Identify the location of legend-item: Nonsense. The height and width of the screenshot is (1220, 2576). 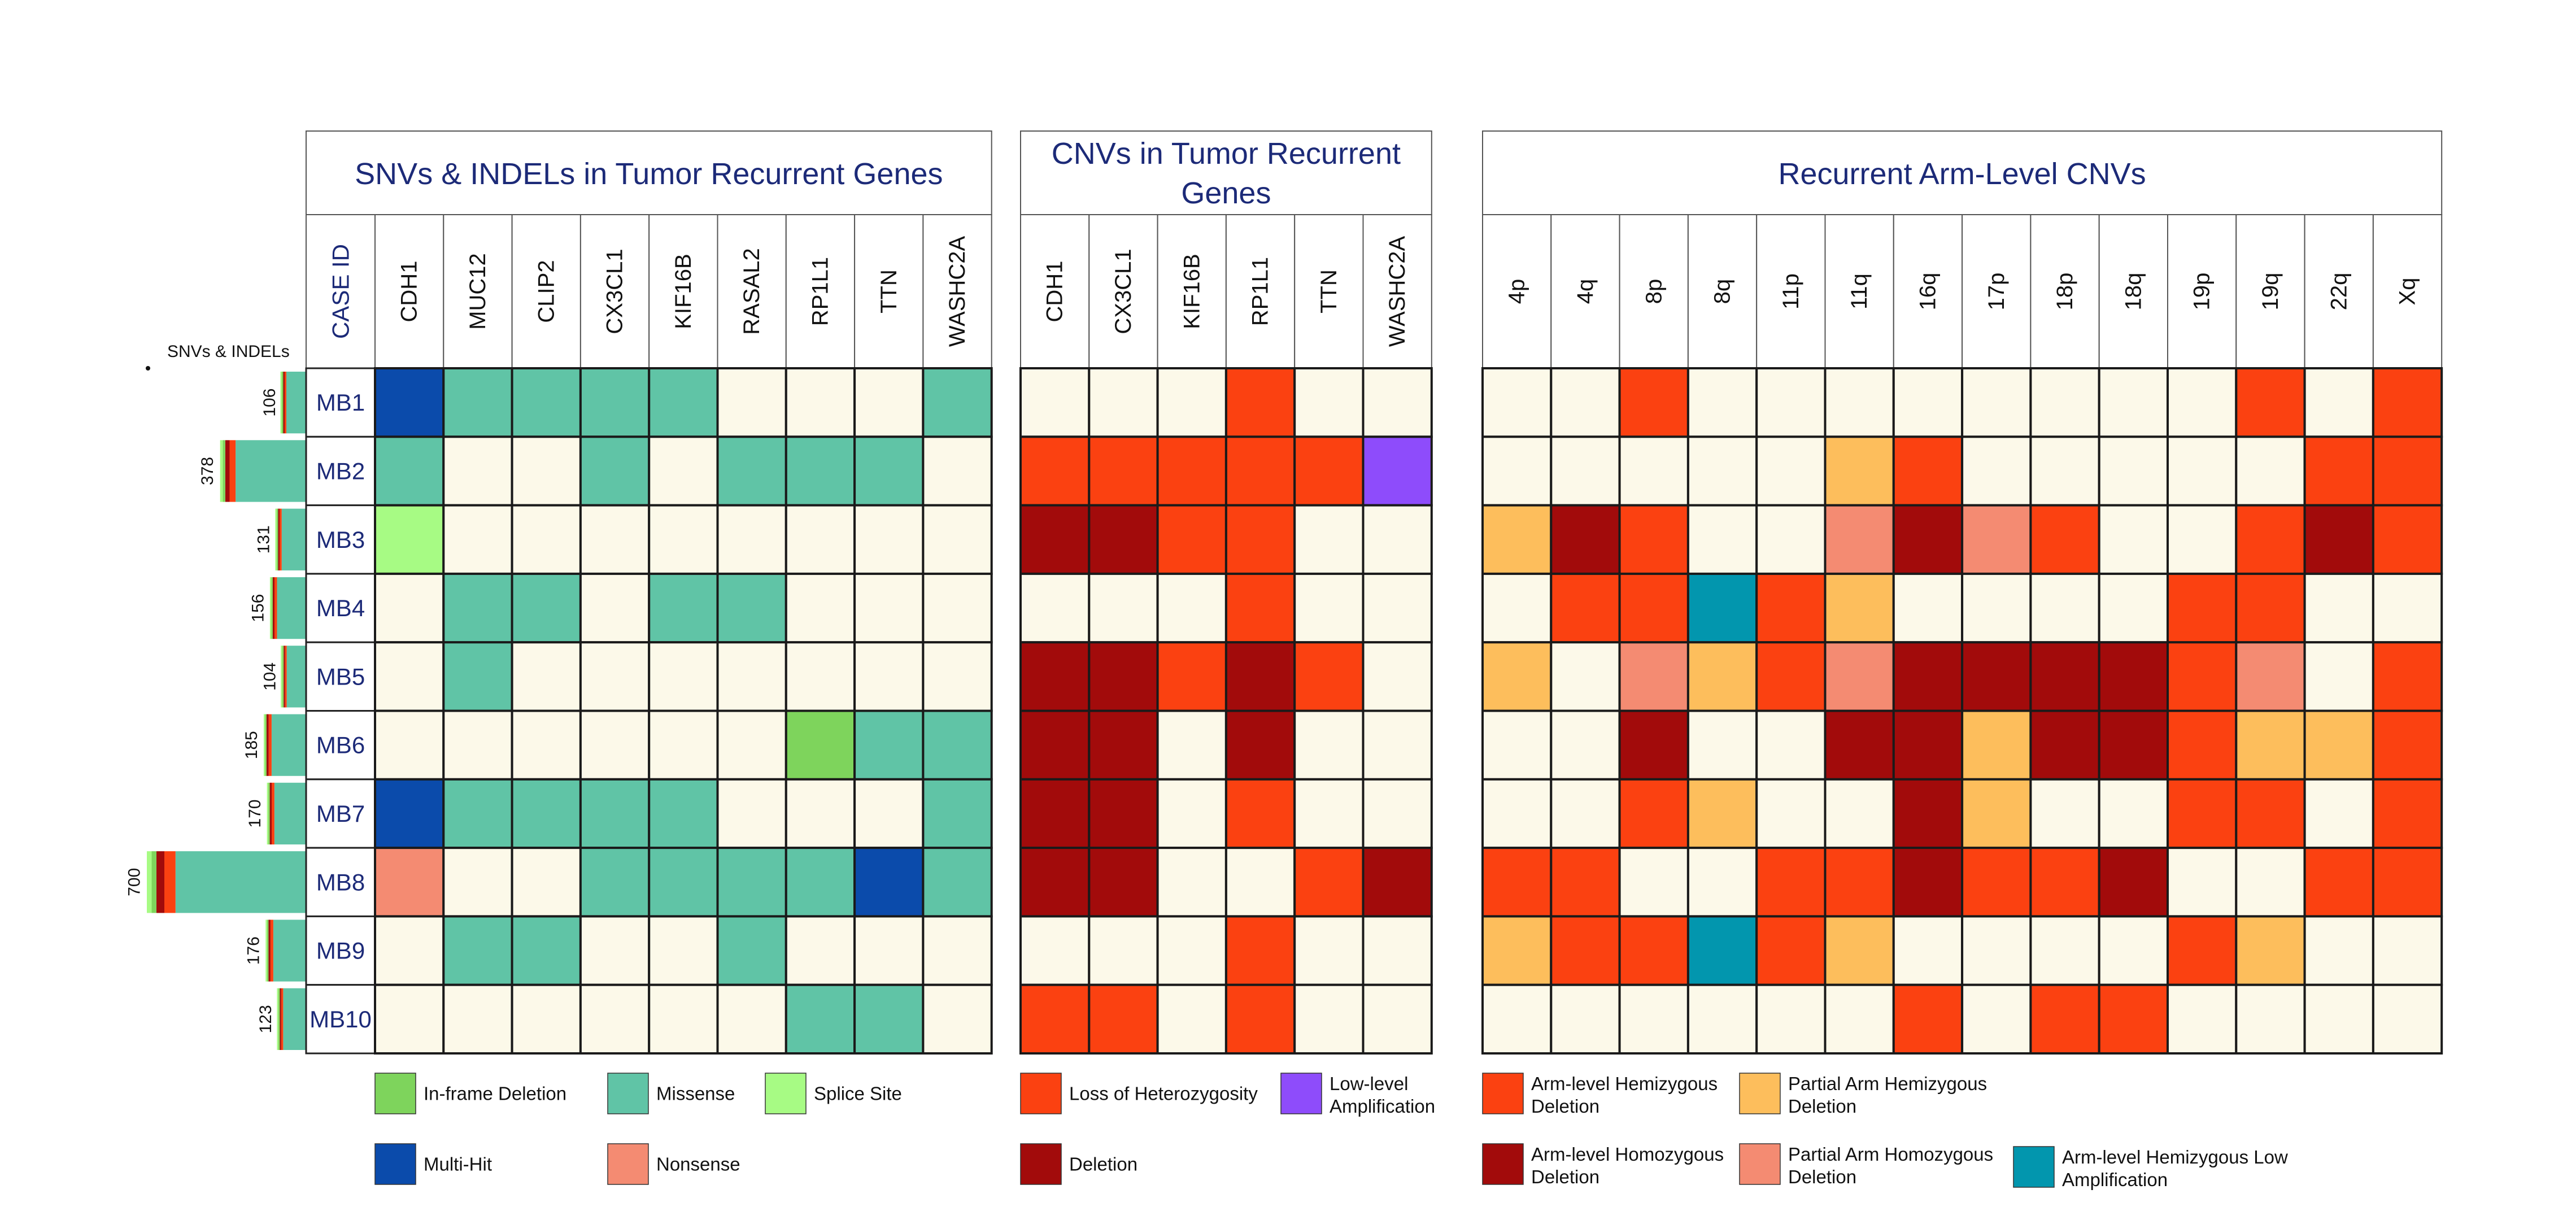
(673, 1164).